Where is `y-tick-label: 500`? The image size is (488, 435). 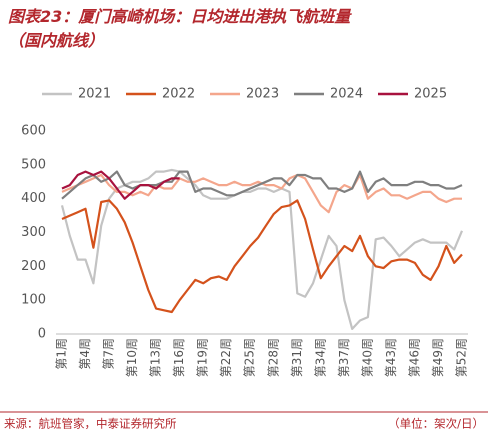 y-tick-label: 500 is located at coordinates (33, 164).